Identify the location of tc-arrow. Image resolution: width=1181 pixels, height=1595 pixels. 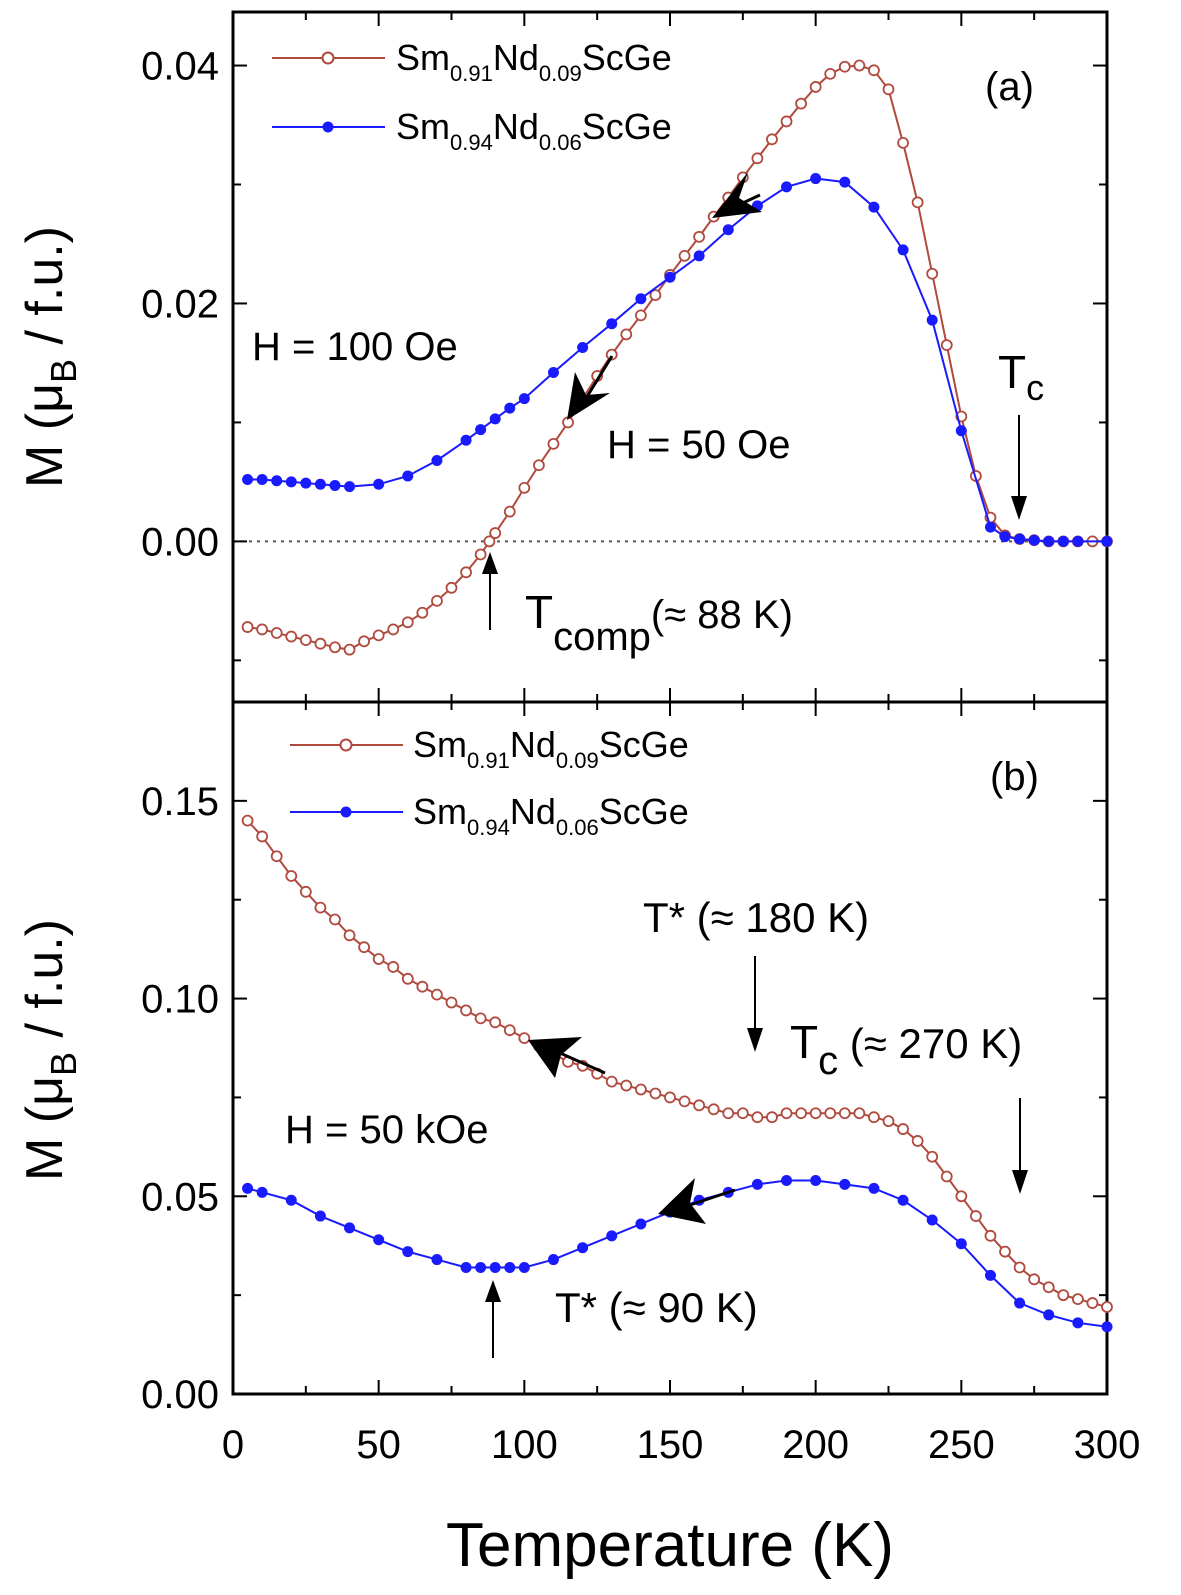
(1019, 467).